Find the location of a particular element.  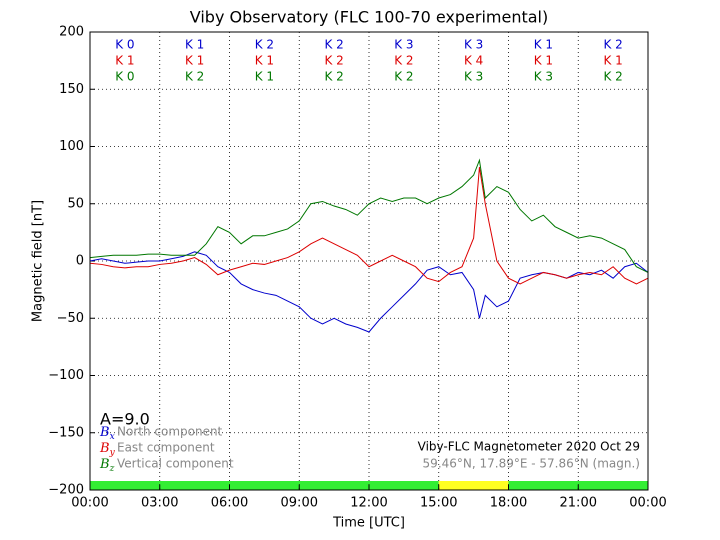

legend-symbol-subscript: y is located at coordinates (112, 453).